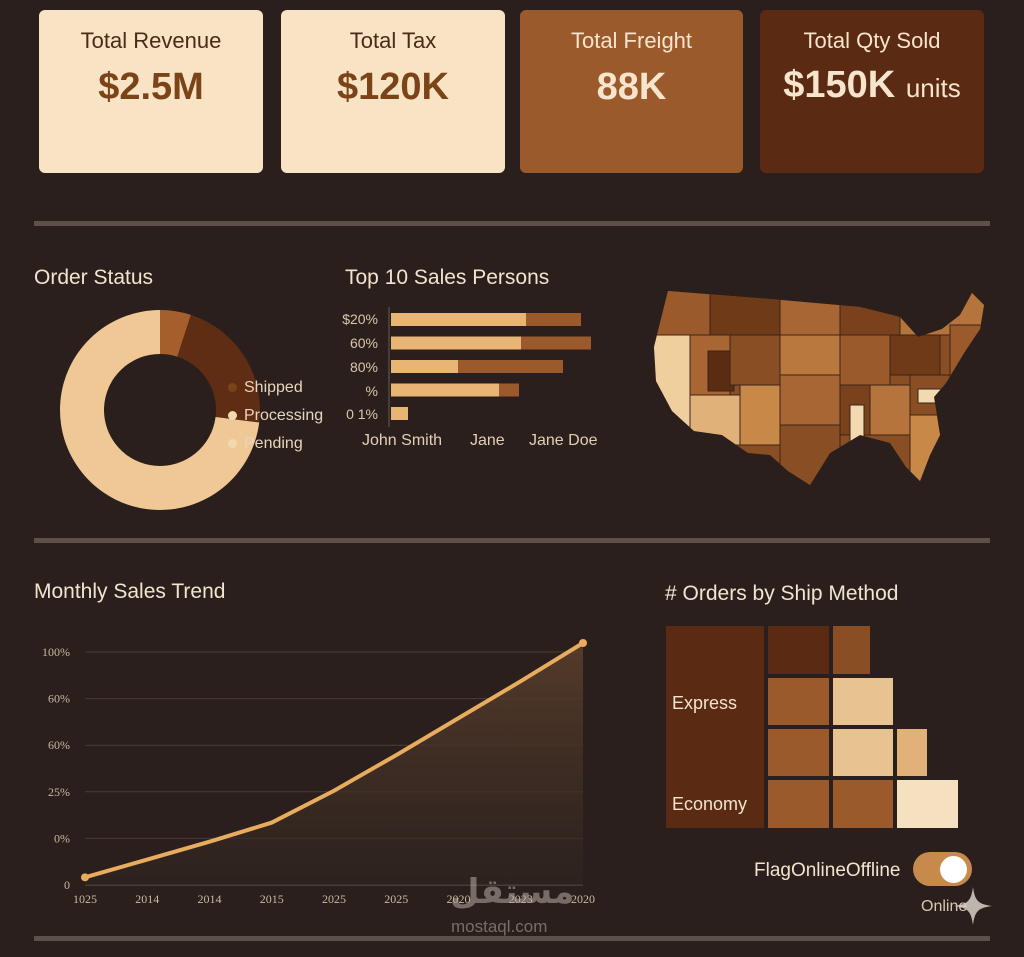 This screenshot has width=1024, height=957. Describe the element at coordinates (487, 440) in the screenshot. I see `bar-x-label: Jane` at that location.